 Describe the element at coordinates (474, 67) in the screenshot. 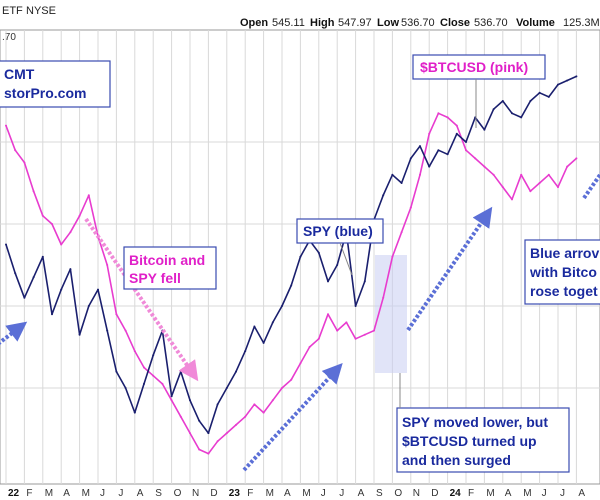

I see `btc-label: $BTCUSD (pink)` at that location.